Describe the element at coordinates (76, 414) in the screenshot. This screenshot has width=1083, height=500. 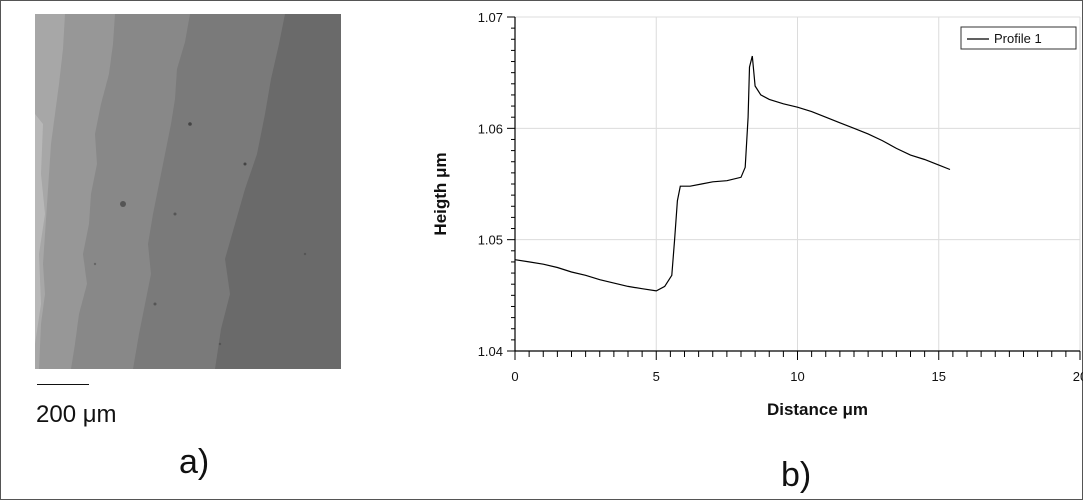
I see `scale-bar-label: 200 μm` at that location.